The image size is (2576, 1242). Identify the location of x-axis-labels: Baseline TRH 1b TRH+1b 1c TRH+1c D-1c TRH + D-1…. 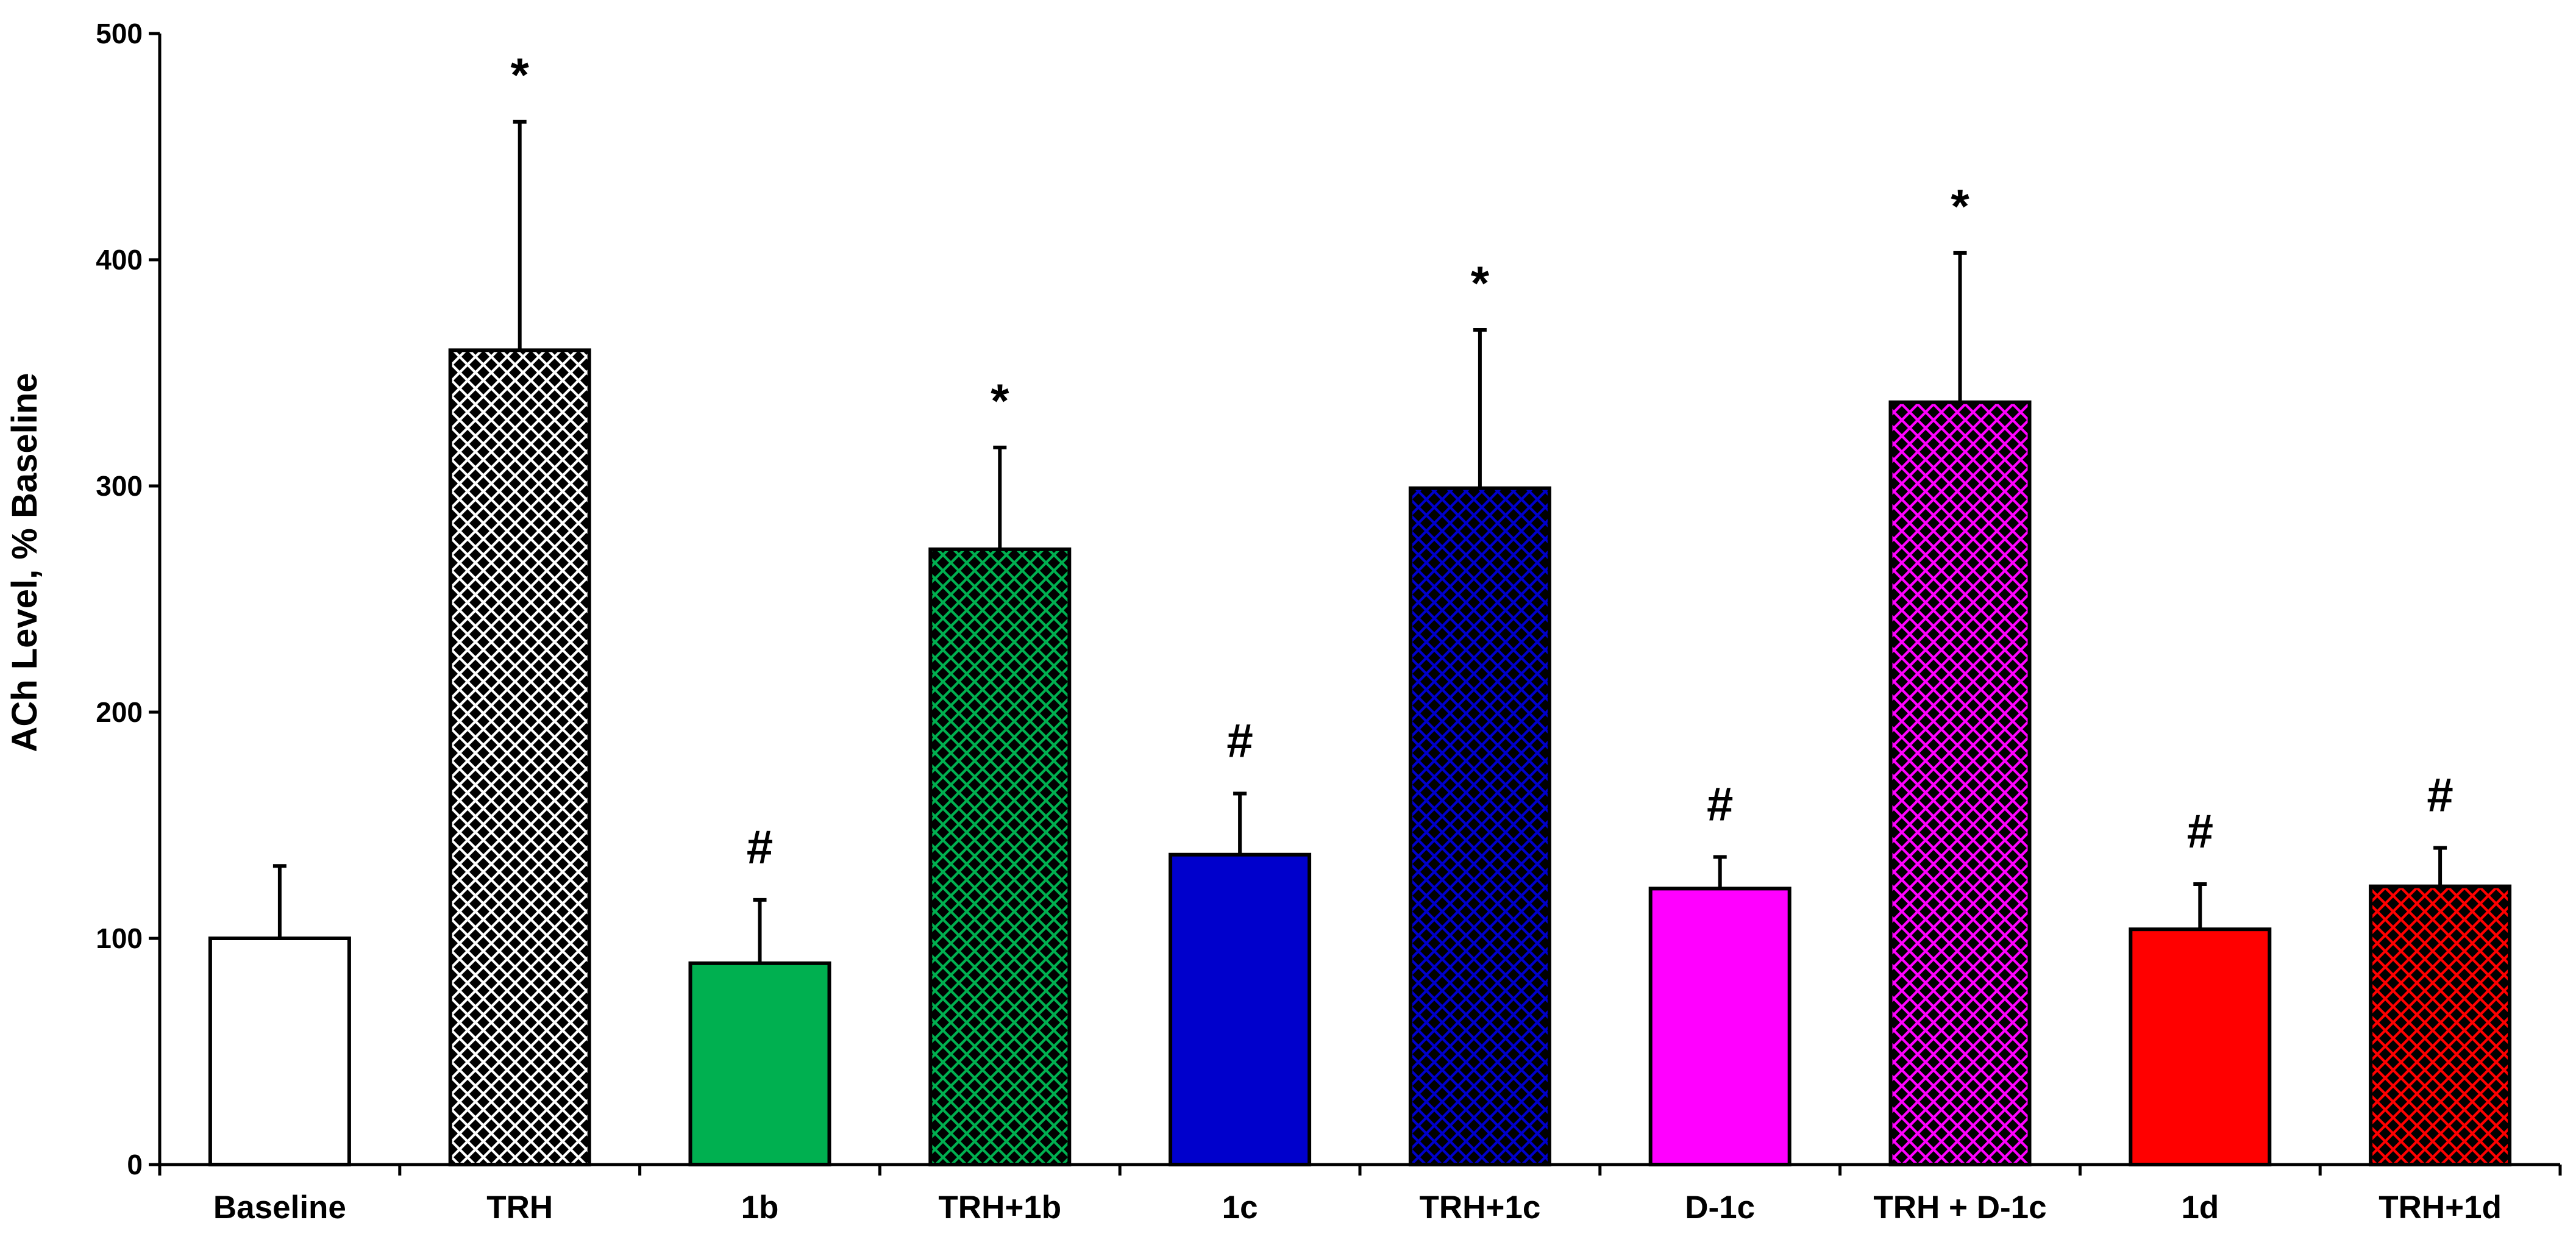
(1357, 1208).